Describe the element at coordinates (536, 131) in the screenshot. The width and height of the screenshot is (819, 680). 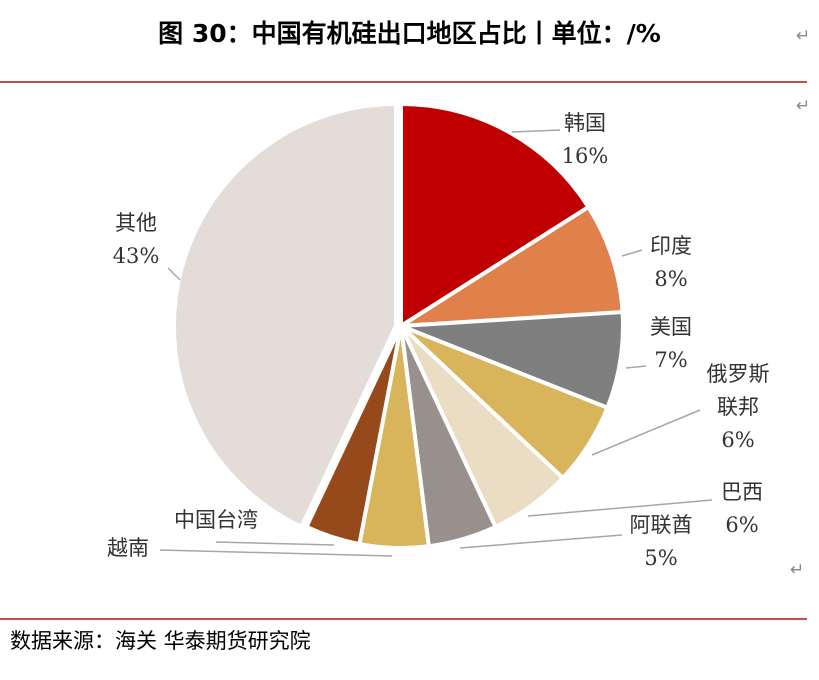
I see `slice-1-leader-line` at that location.